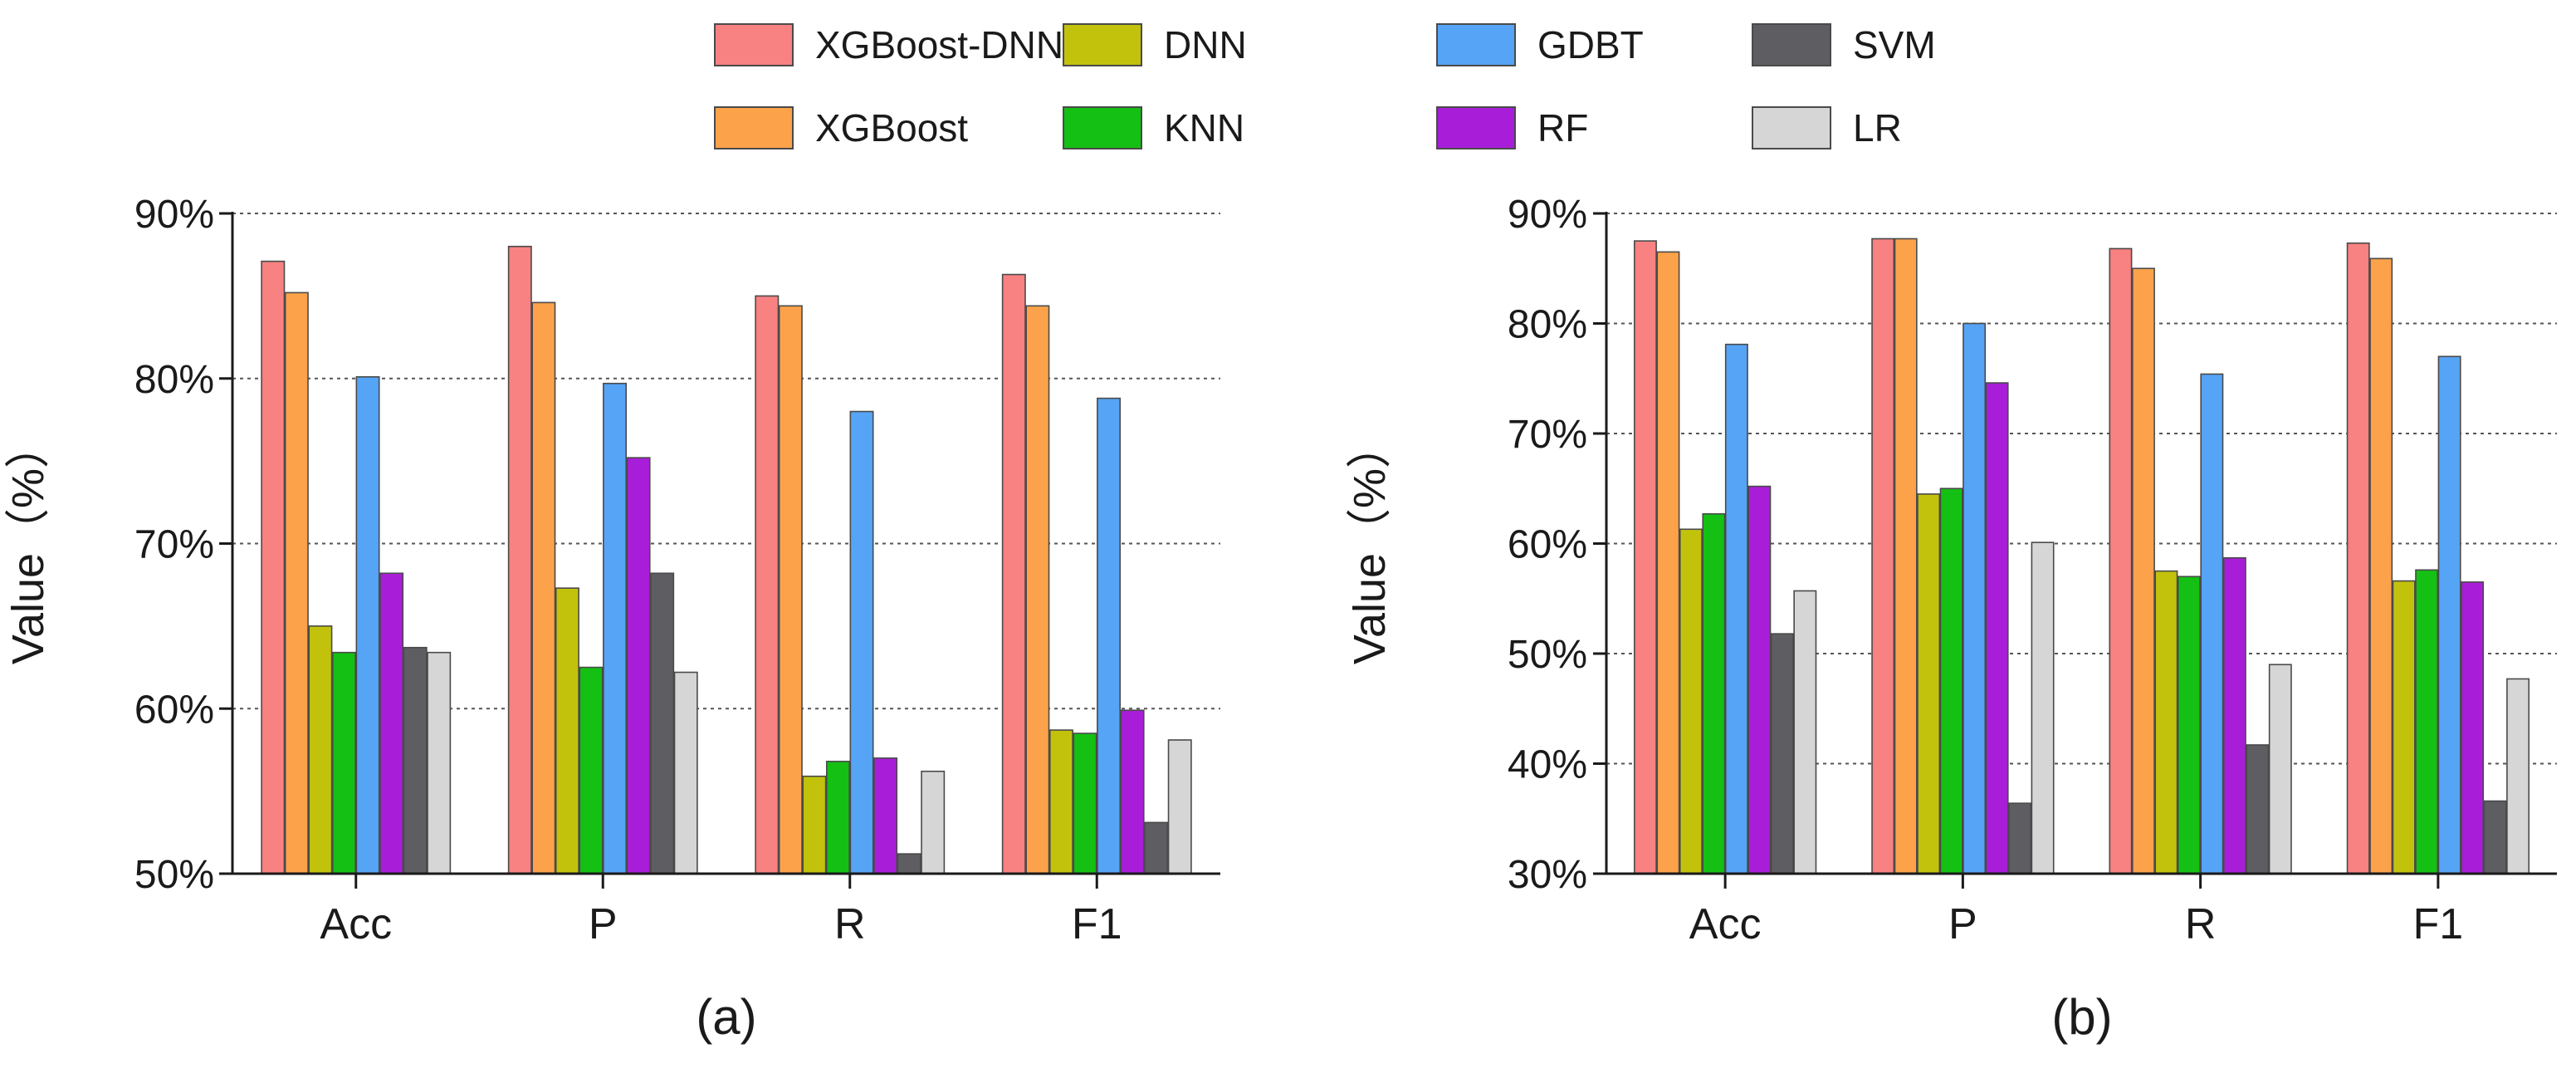 This screenshot has height=1068, width=2576. Describe the element at coordinates (1204, 127) in the screenshot. I see `legend-label: KNN` at that location.